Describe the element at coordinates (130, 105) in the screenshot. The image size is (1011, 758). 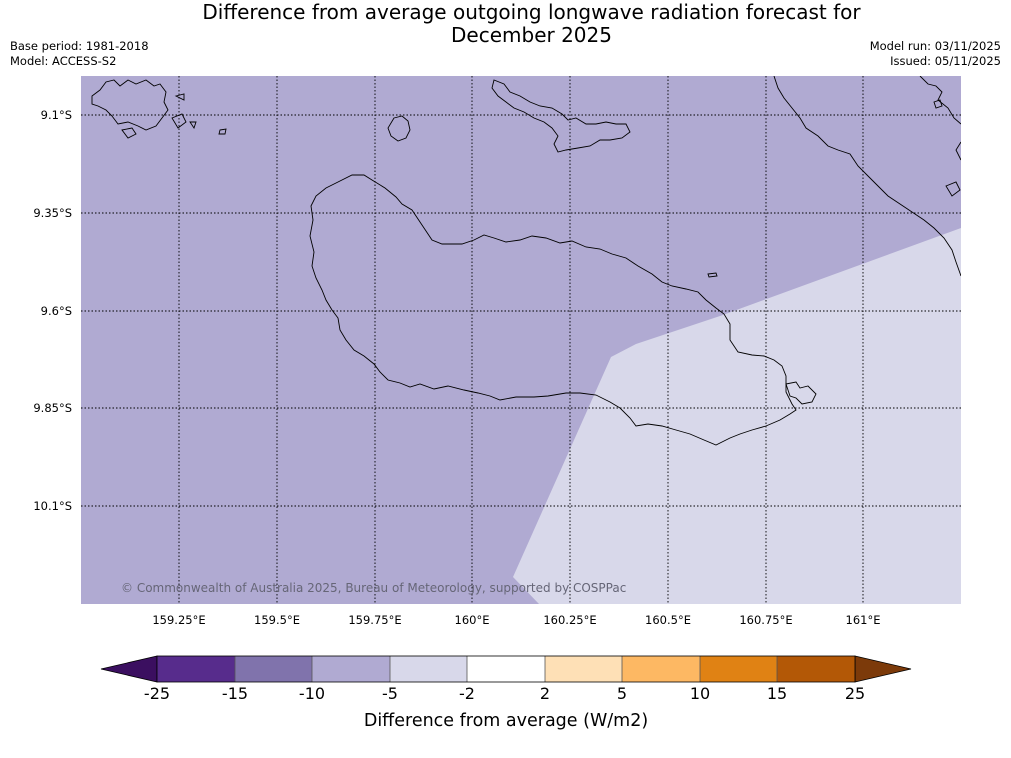
I see `coastline-russell` at that location.